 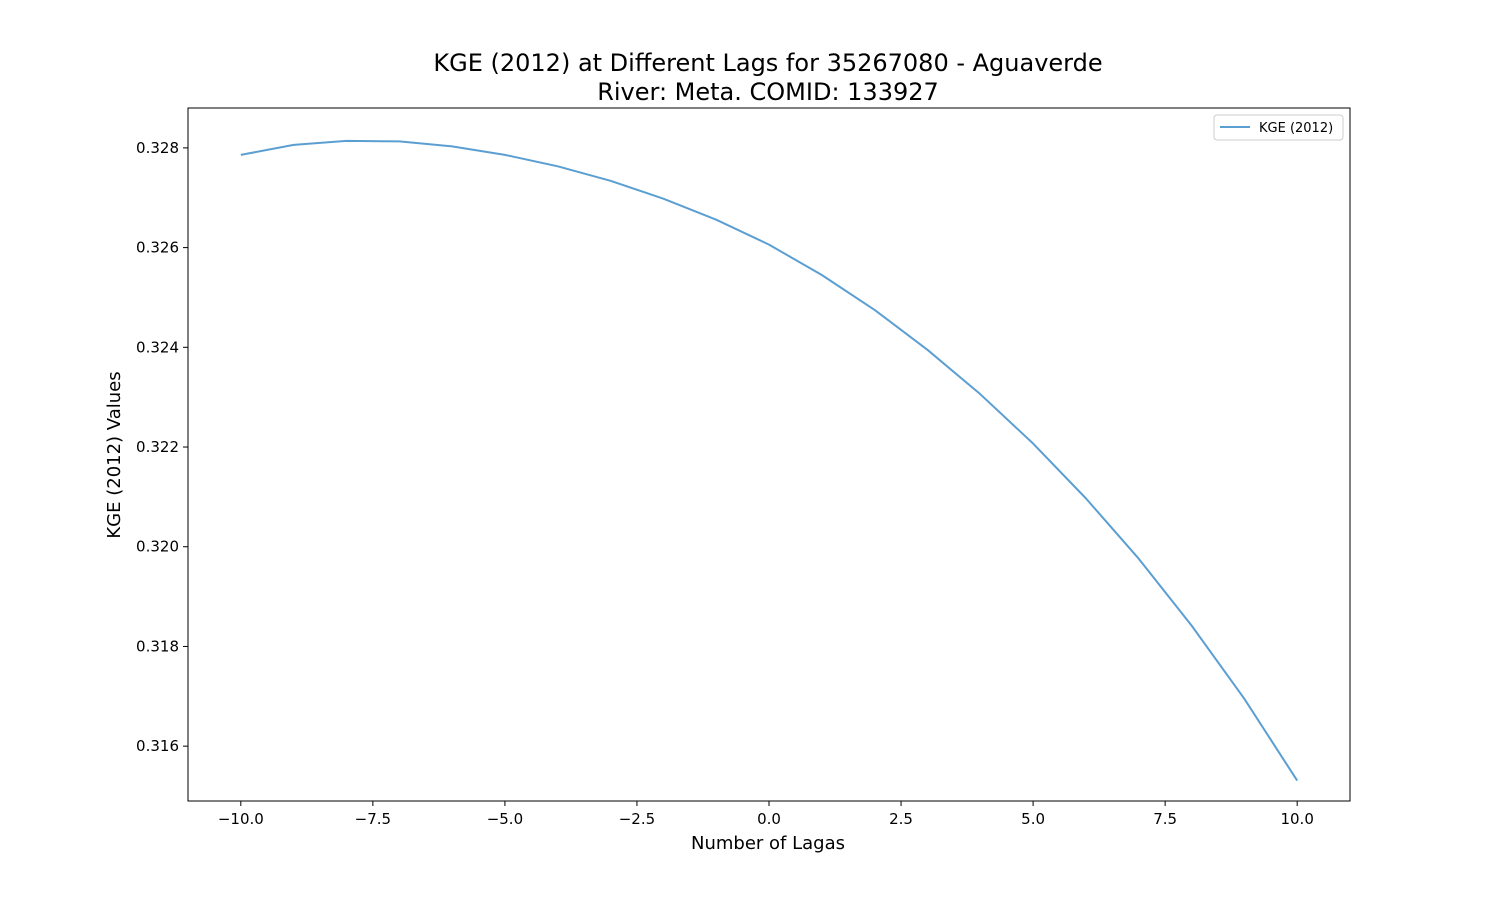 What do you see at coordinates (505, 819) in the screenshot?
I see `x-tick-label: −5.0` at bounding box center [505, 819].